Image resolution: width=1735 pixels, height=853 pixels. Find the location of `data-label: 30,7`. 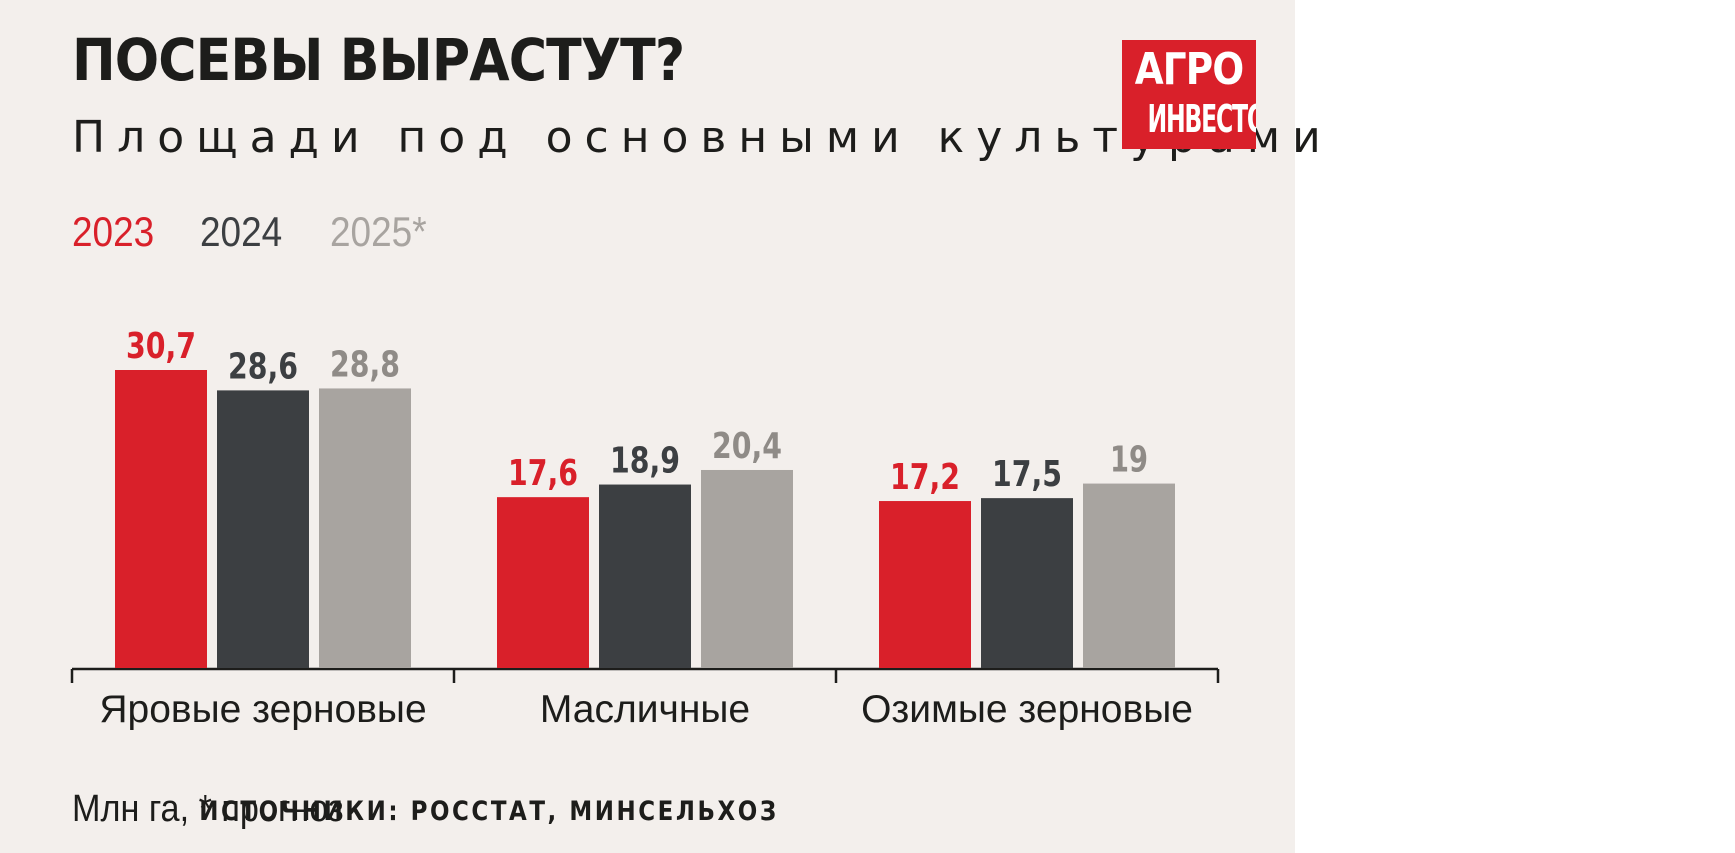

data-label: 30,7 is located at coordinates (161, 346).